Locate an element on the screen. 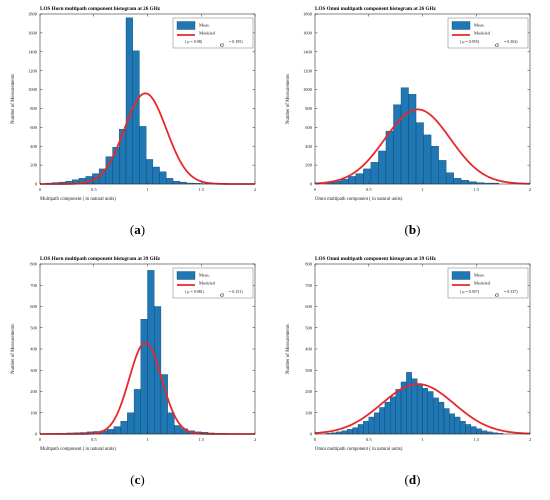 The height and width of the screenshot is (500, 550). caption-d: (d) is located at coordinates (412, 479).